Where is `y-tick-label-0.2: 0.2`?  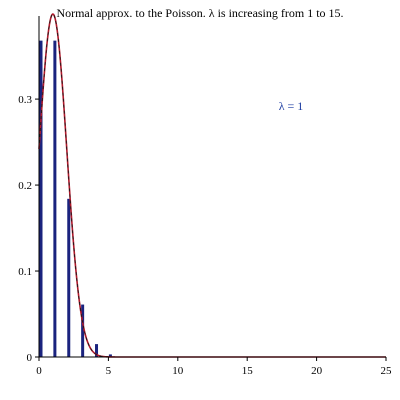 y-tick-label-0.2: 0.2 is located at coordinates (25, 186).